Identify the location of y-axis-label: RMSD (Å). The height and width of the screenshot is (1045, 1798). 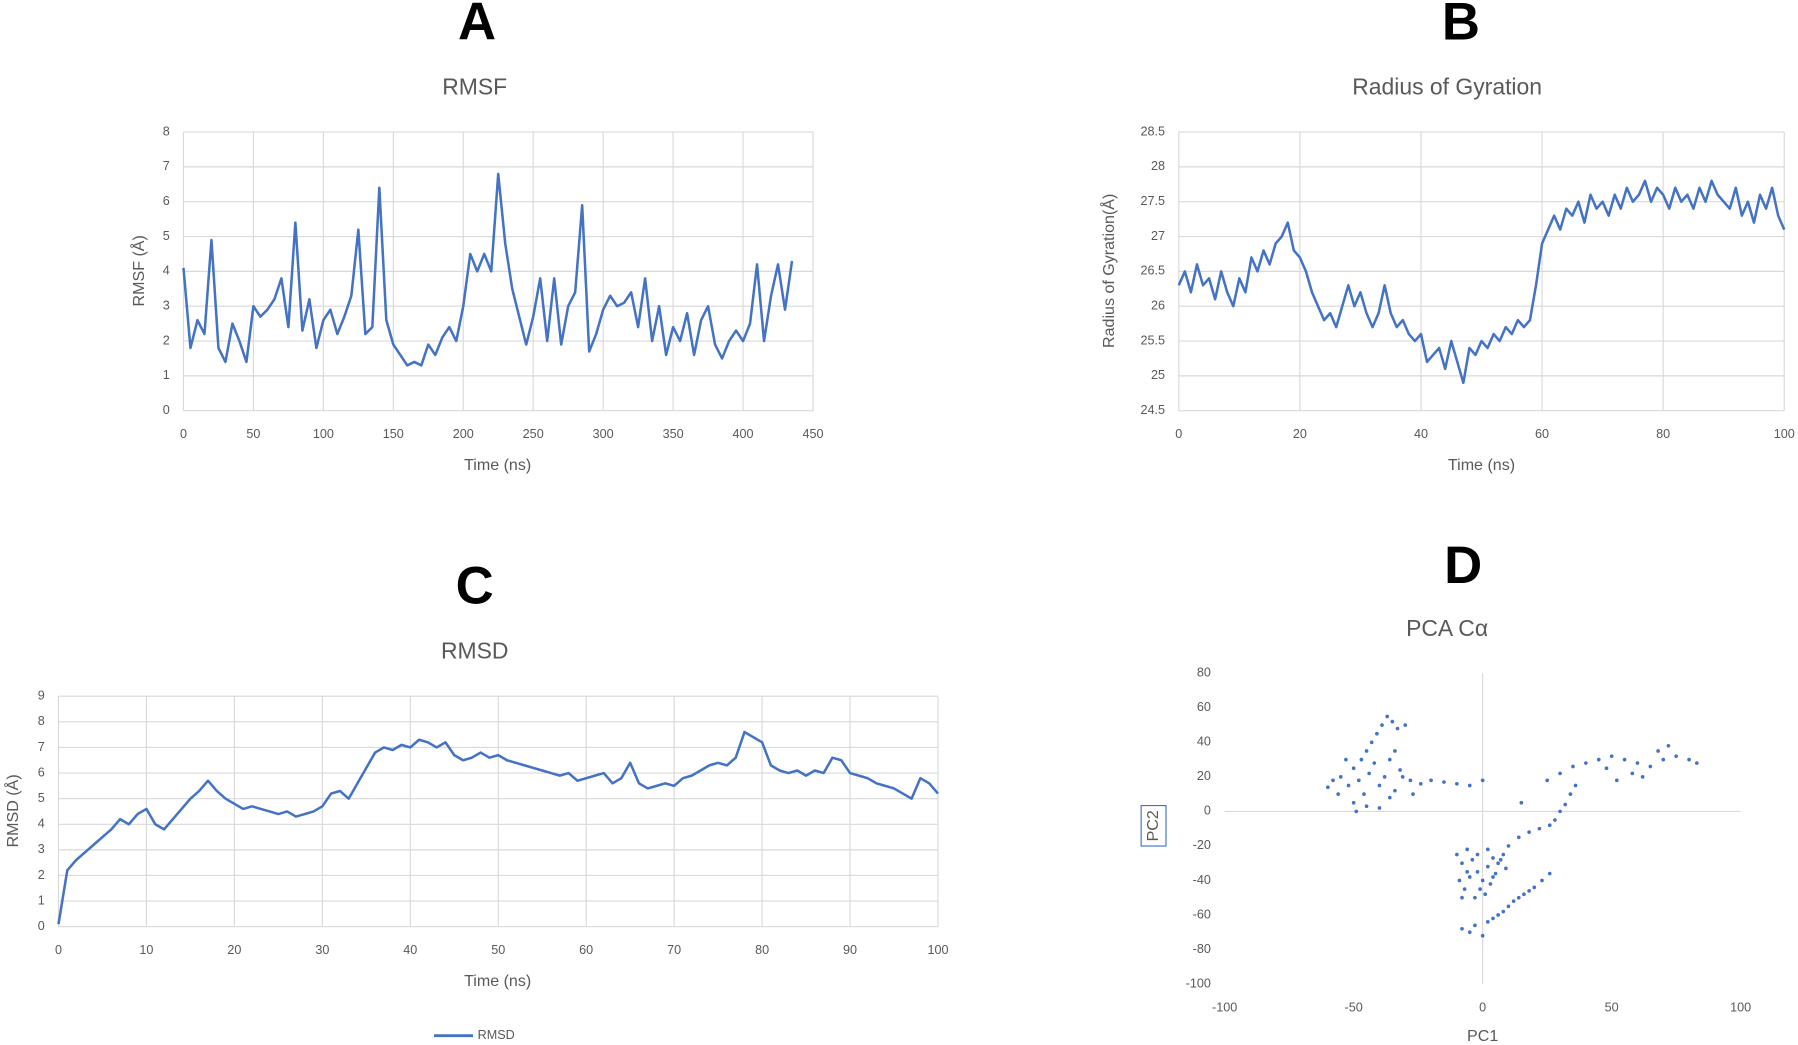
(12, 810).